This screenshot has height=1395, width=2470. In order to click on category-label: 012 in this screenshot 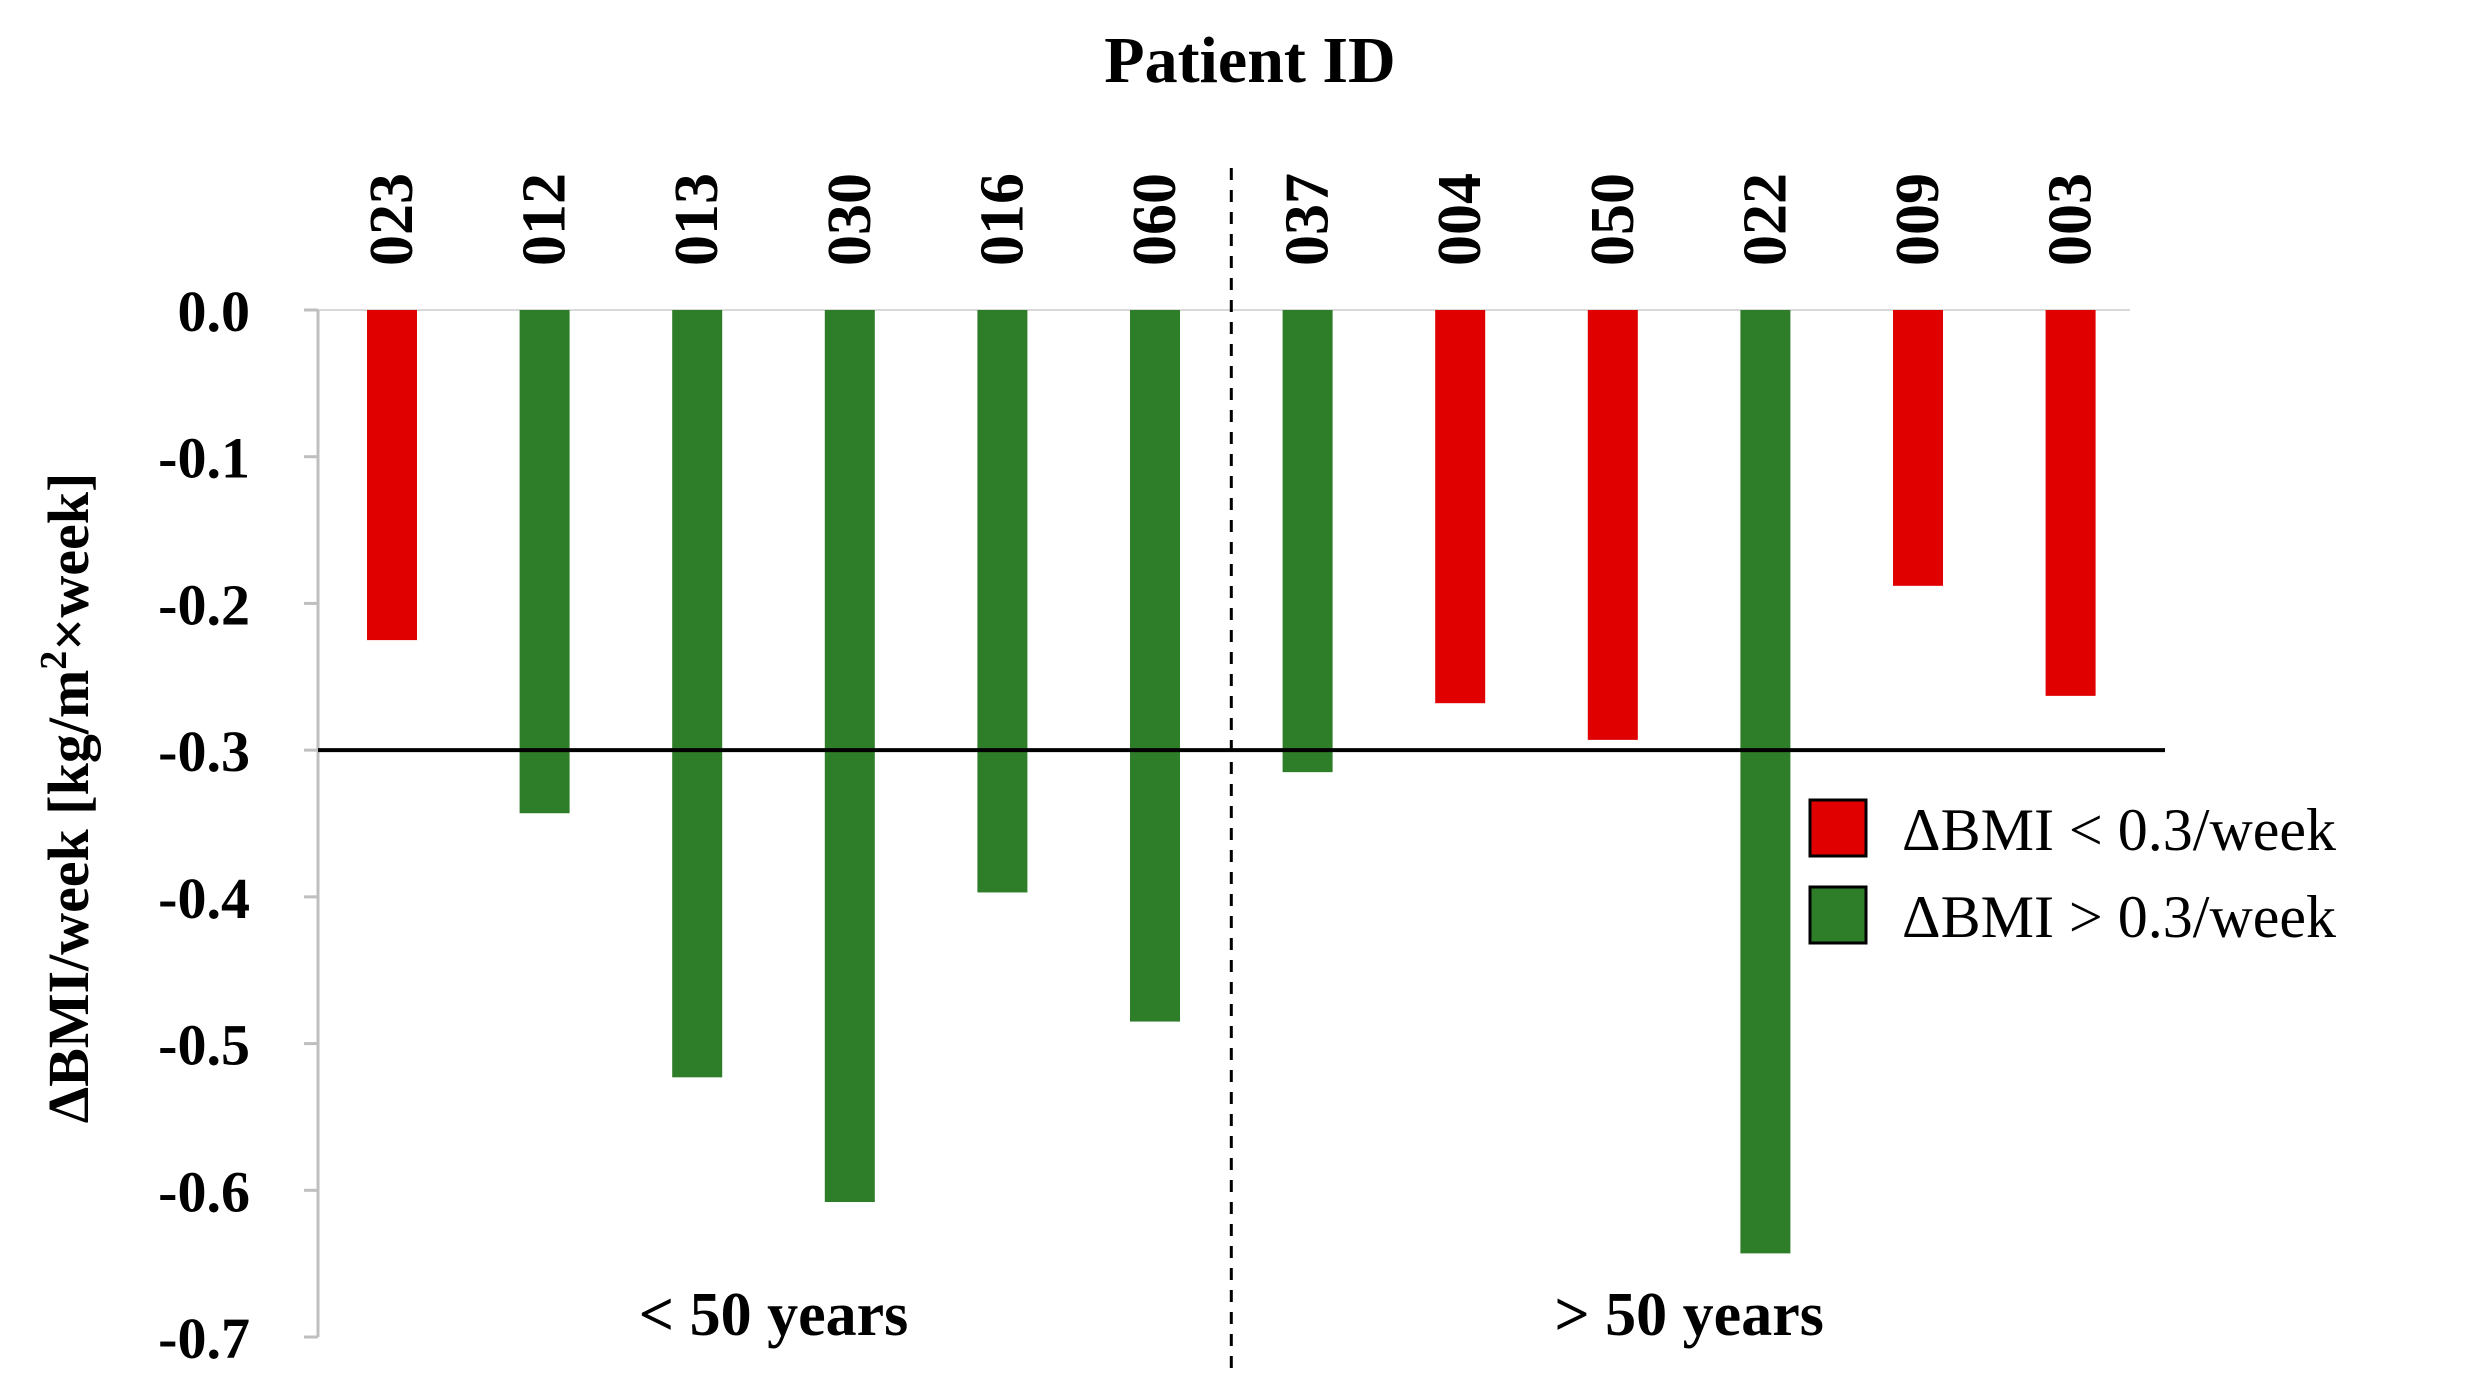, I will do `click(545, 219)`.